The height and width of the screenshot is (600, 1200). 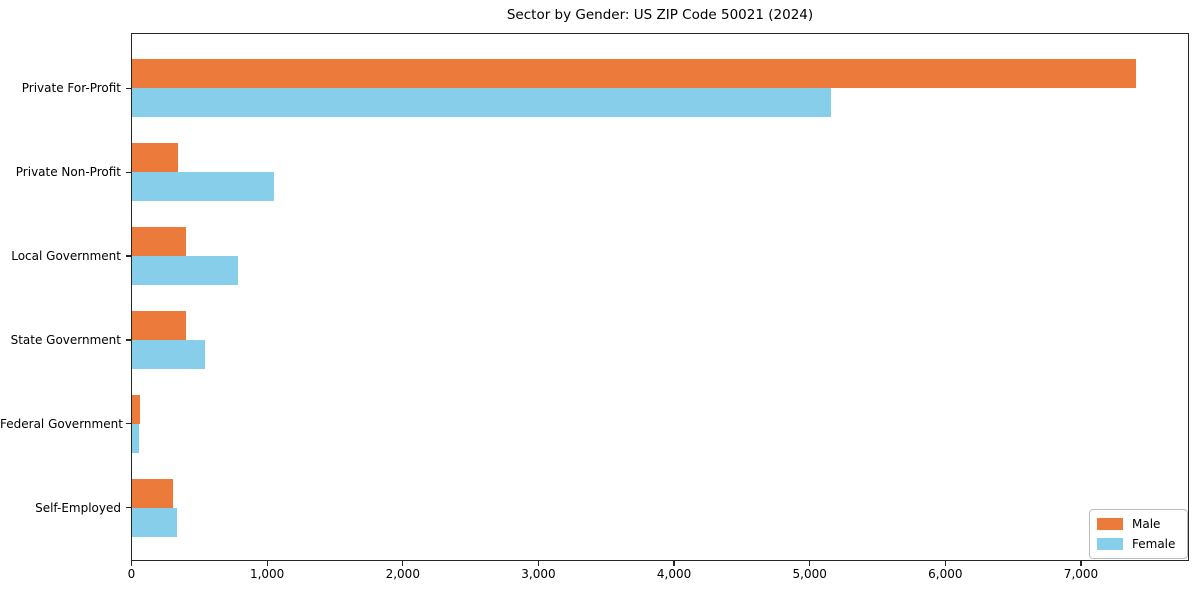 What do you see at coordinates (634, 74) in the screenshot?
I see `bar-male-private-for-profit` at bounding box center [634, 74].